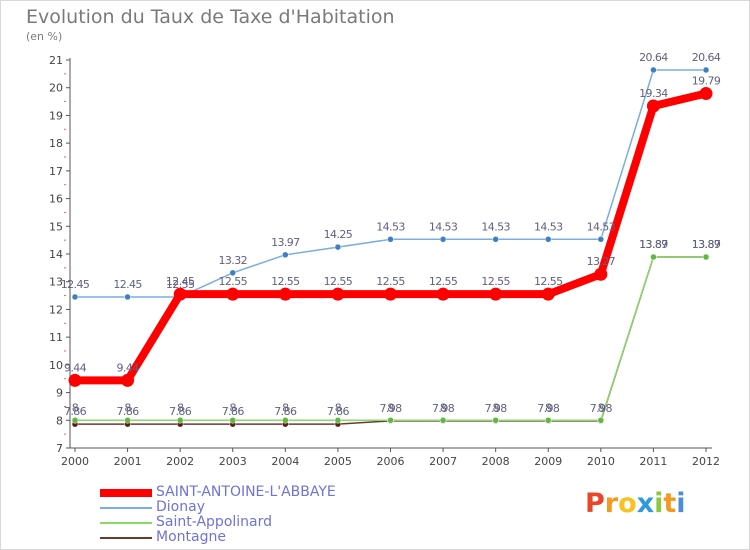 The width and height of the screenshot is (750, 550). What do you see at coordinates (180, 507) in the screenshot?
I see `legend-label: Dionay` at bounding box center [180, 507].